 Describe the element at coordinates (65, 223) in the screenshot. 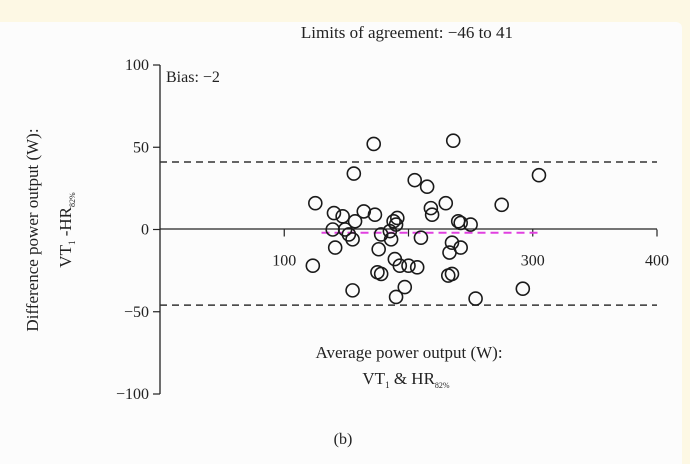

I see `y-label-hr: -HR` at that location.